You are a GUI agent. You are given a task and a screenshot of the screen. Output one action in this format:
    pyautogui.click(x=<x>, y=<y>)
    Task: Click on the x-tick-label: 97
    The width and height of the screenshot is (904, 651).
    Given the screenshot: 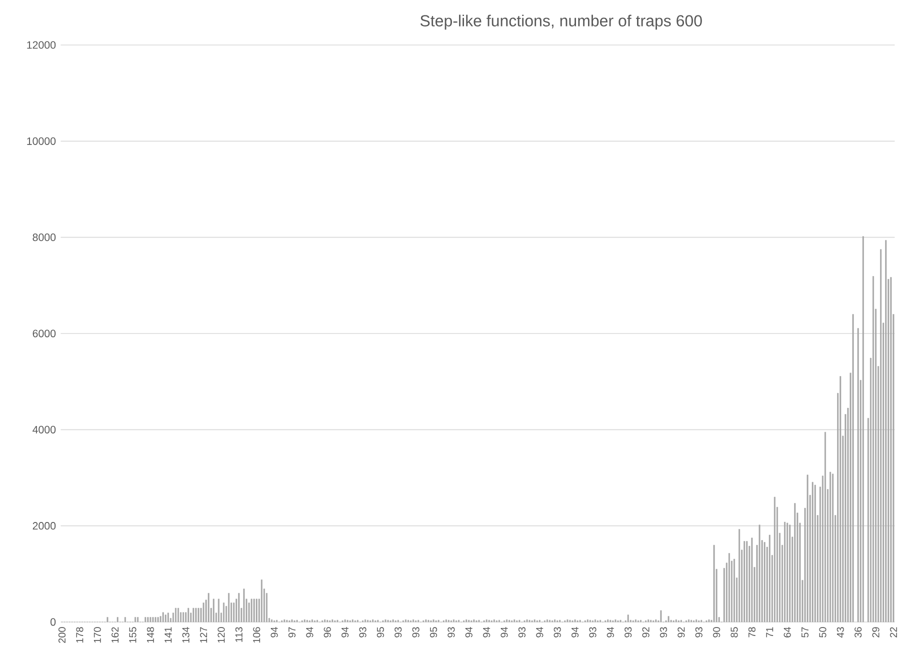 What is the action you would take?
    pyautogui.click(x=292, y=632)
    